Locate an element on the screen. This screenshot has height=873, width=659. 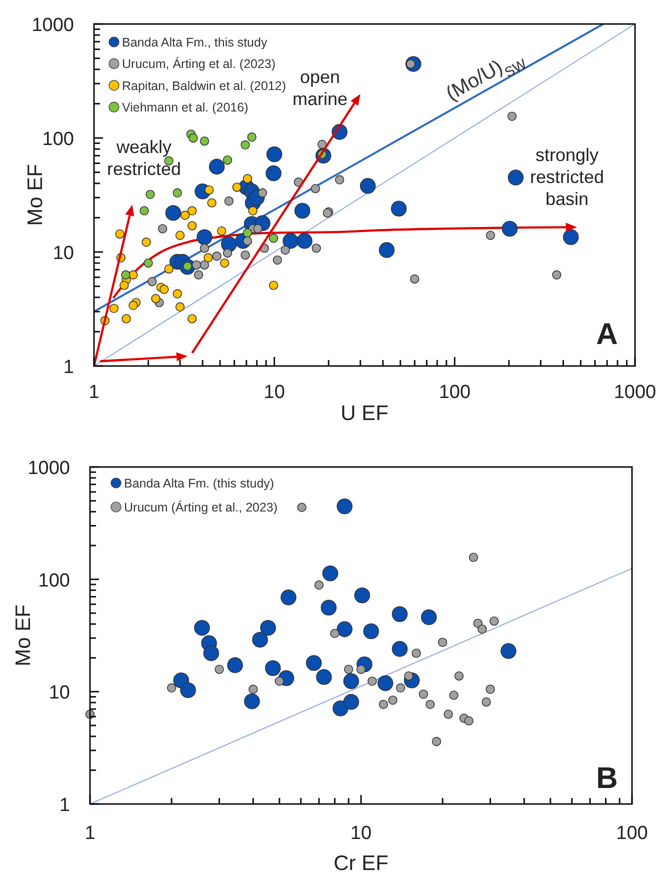
legend-label: Banda Alta Fm. (this study) is located at coordinates (199, 483).